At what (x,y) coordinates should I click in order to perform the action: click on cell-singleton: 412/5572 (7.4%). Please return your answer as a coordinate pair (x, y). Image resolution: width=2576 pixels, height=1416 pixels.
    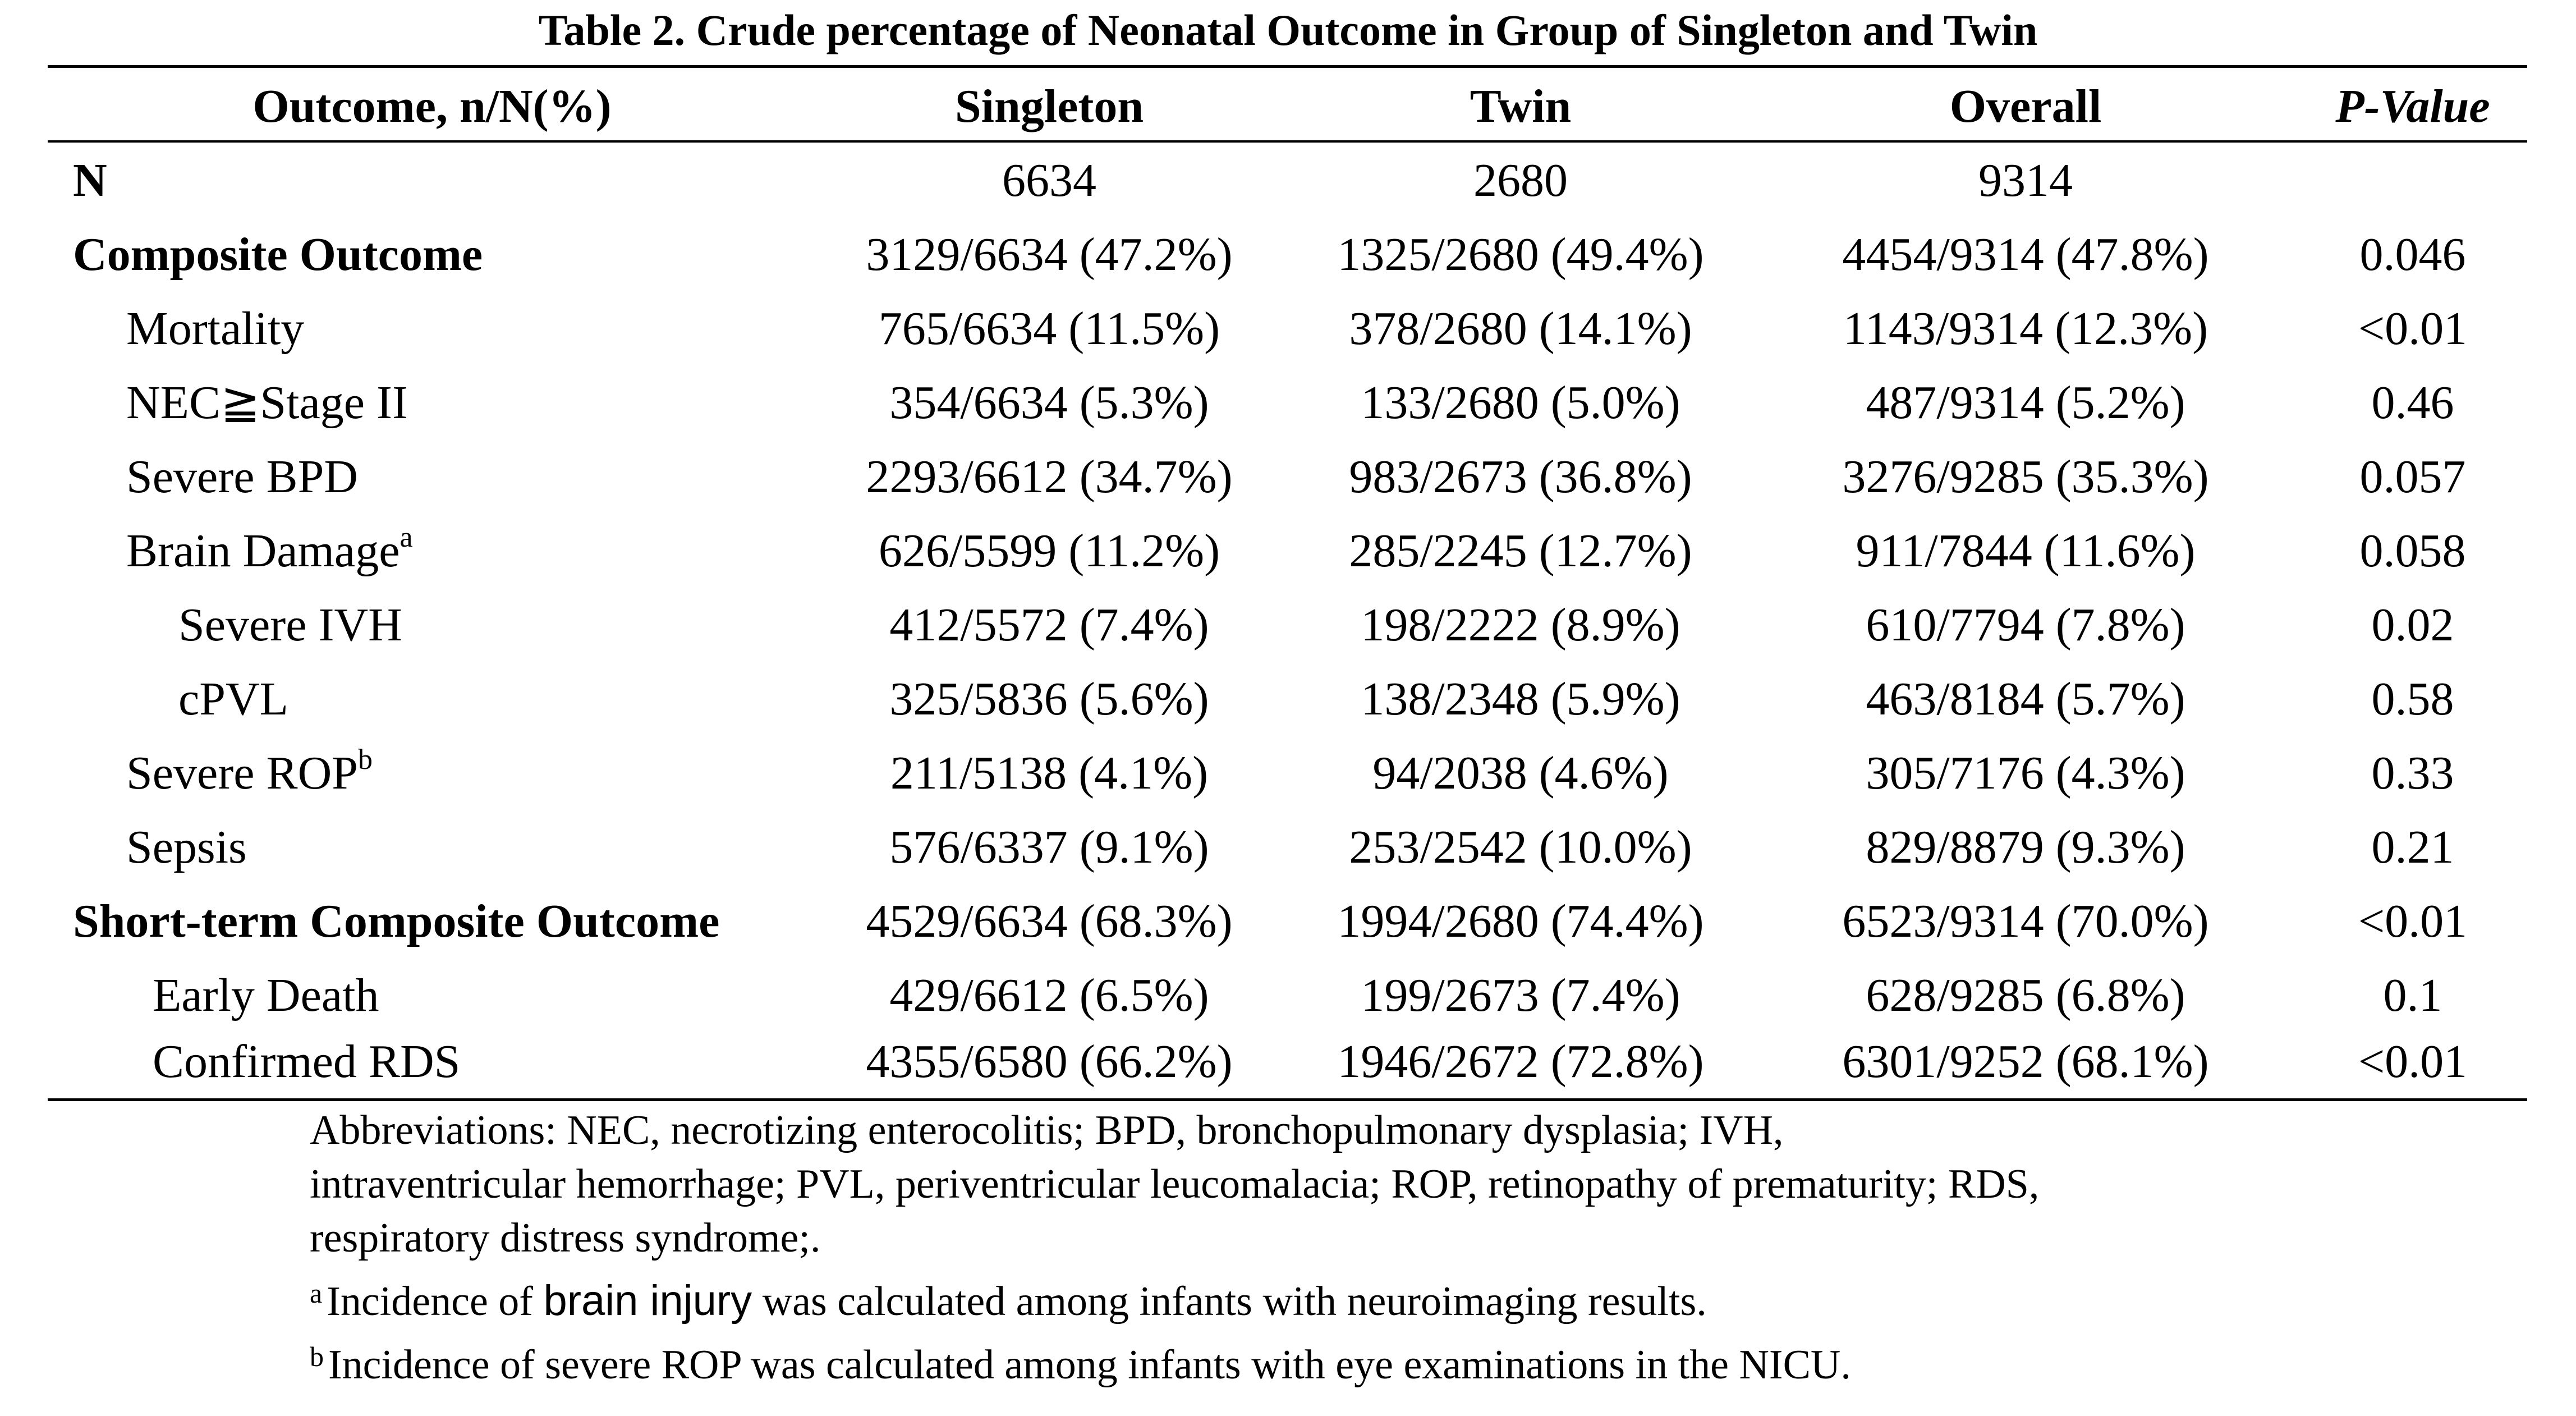
    Looking at the image, I should click on (1049, 625).